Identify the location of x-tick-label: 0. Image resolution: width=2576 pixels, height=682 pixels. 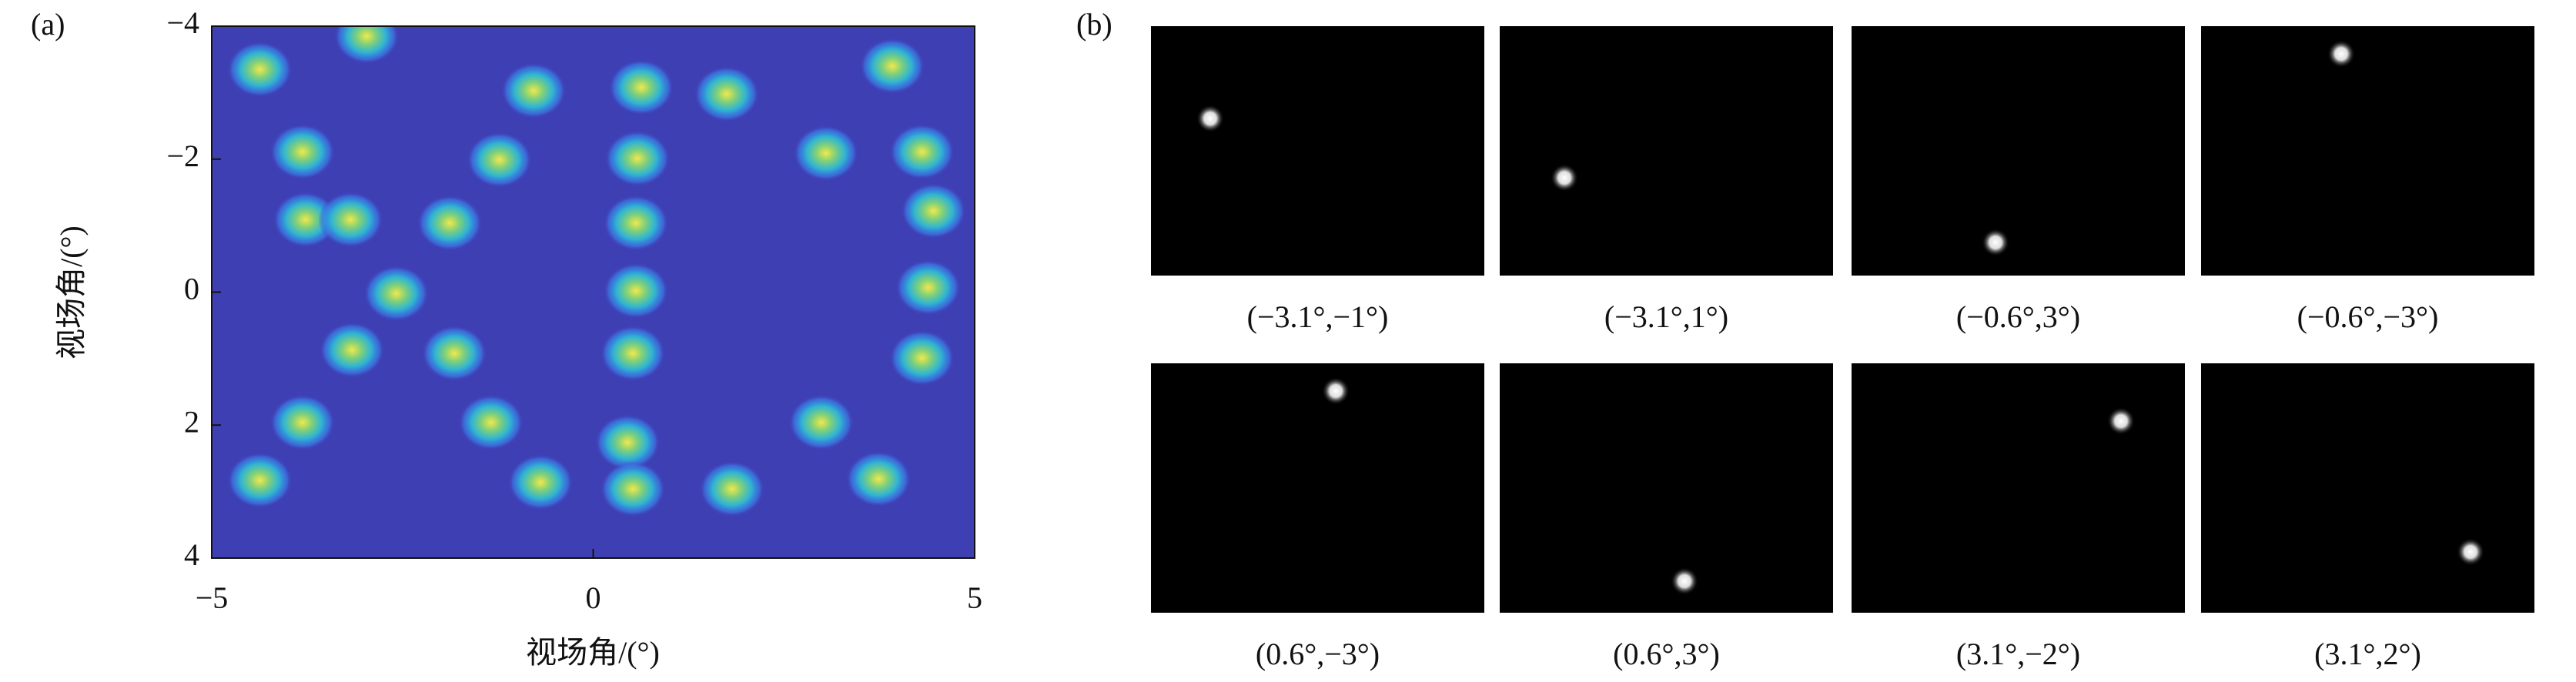
(593, 597).